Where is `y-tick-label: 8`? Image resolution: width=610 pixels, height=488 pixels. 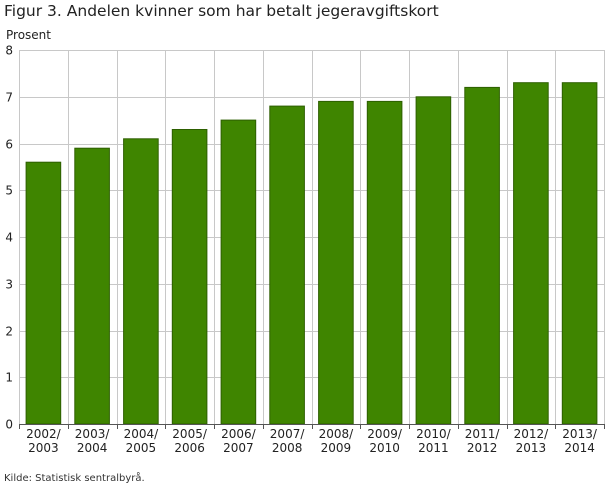 y-tick-label: 8 is located at coordinates (9, 51).